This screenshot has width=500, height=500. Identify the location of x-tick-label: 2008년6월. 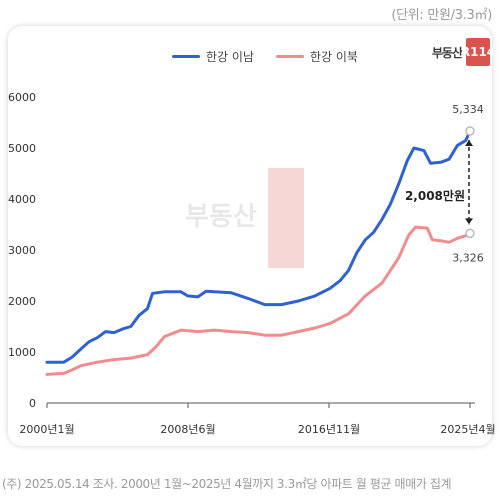
(187, 429).